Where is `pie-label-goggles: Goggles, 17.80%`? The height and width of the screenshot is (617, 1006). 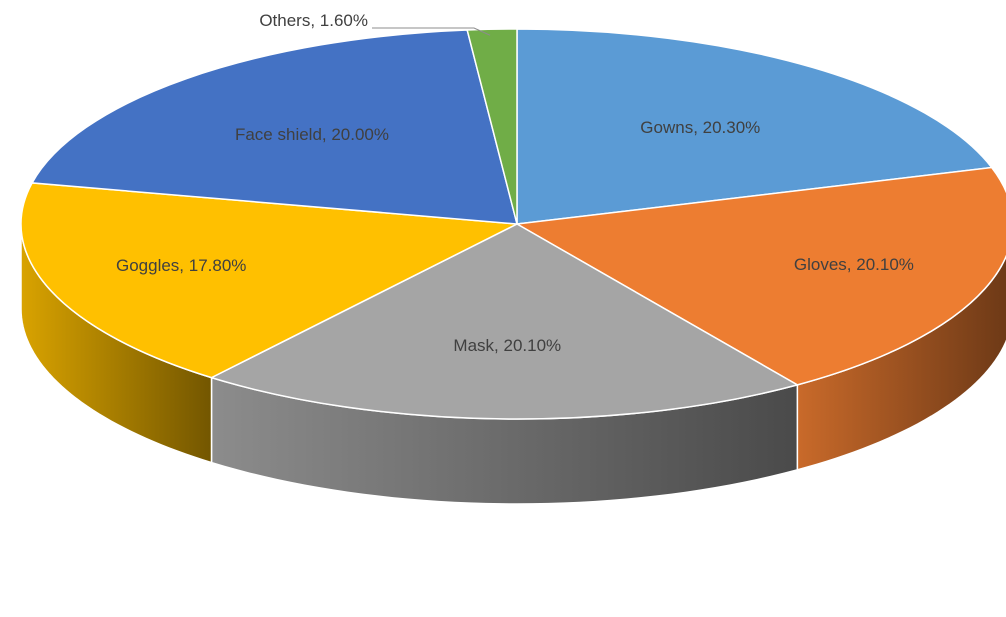
pie-label-goggles: Goggles, 17.80% is located at coordinates (181, 265).